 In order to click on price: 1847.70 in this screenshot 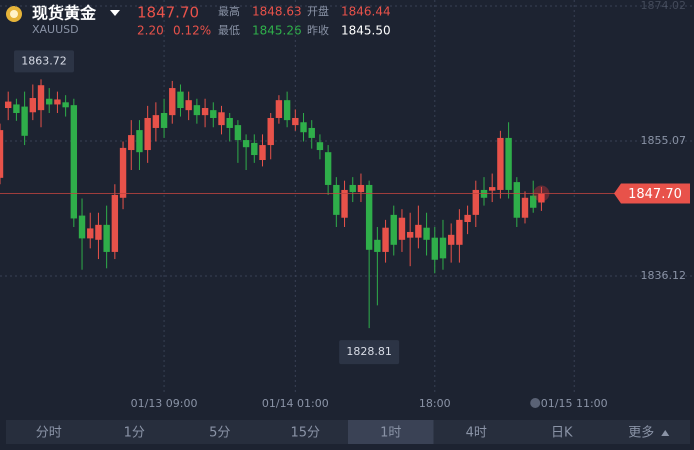, I will do `click(168, 13)`.